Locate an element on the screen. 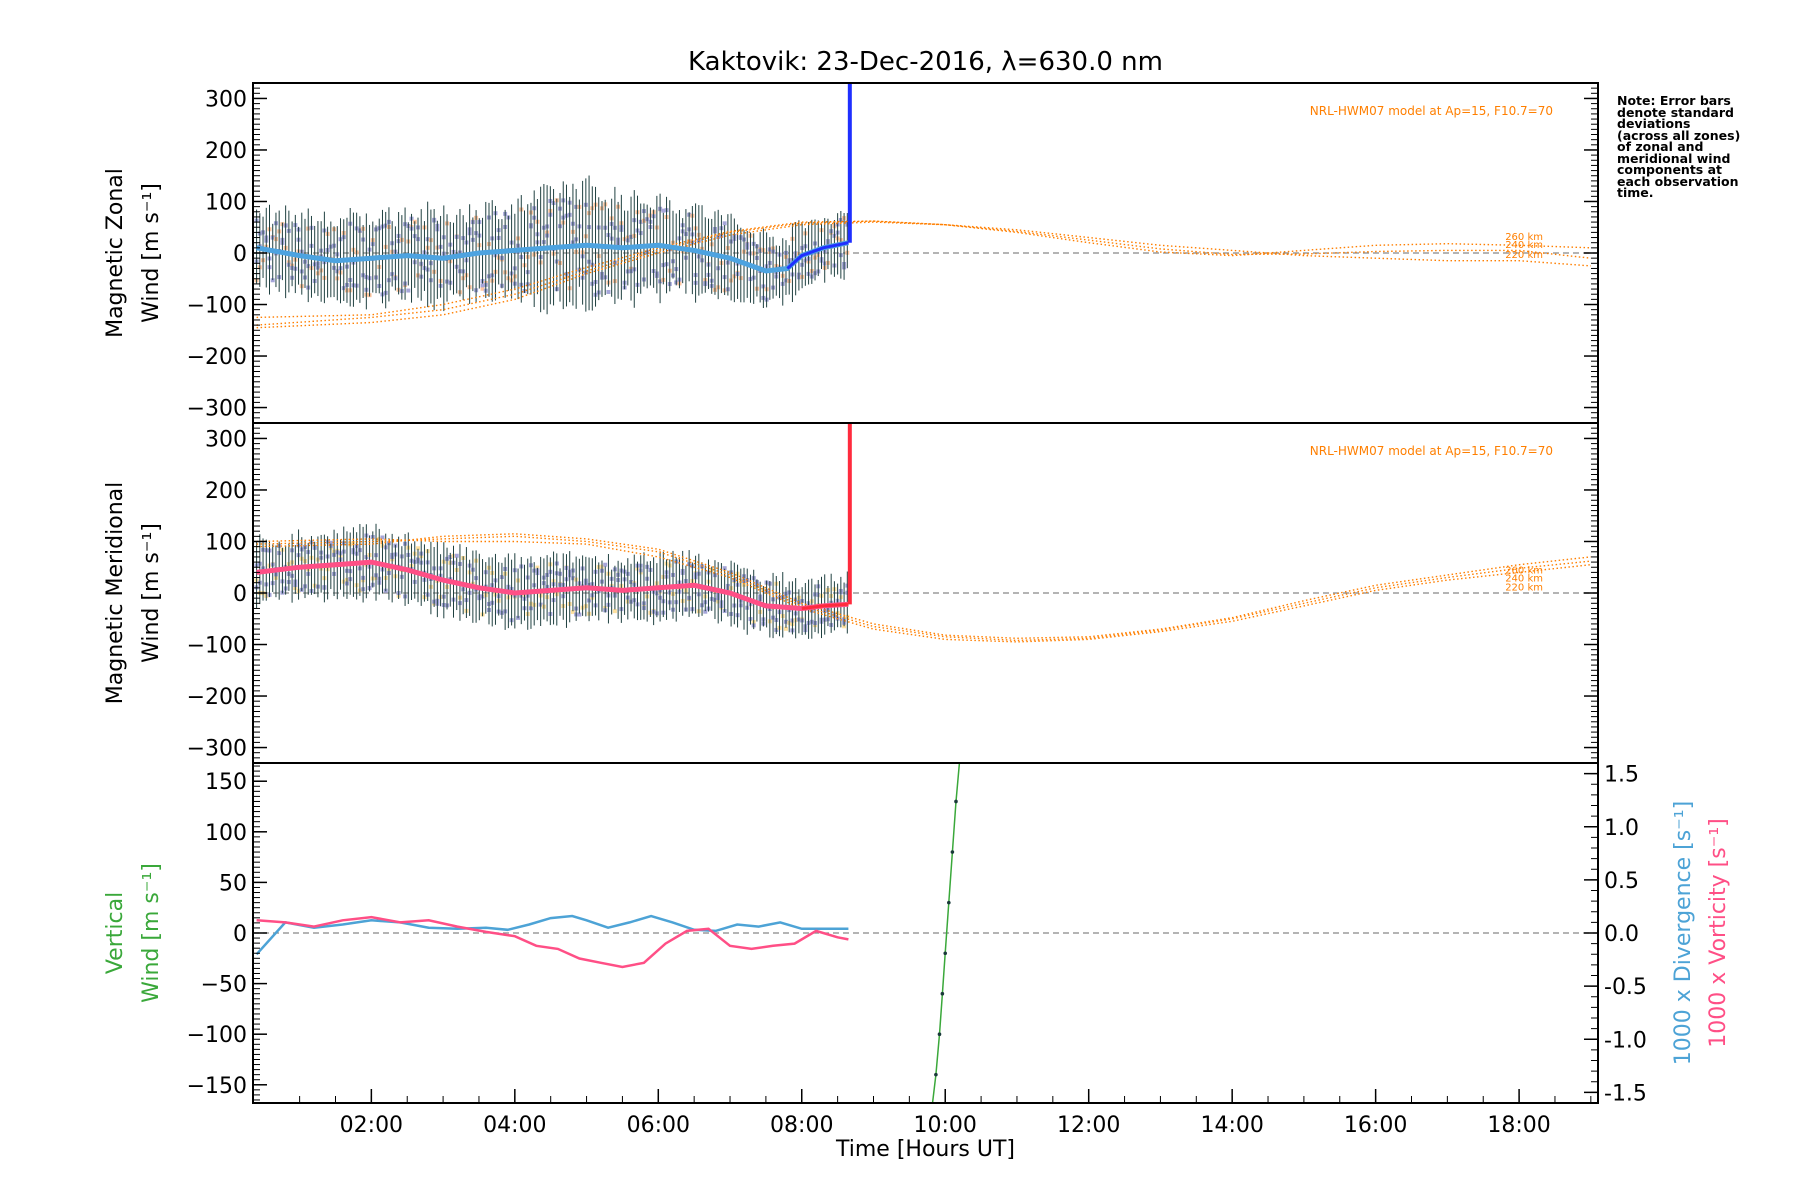 The image size is (1800, 1200). model-curve-240km is located at coordinates (923, 273).